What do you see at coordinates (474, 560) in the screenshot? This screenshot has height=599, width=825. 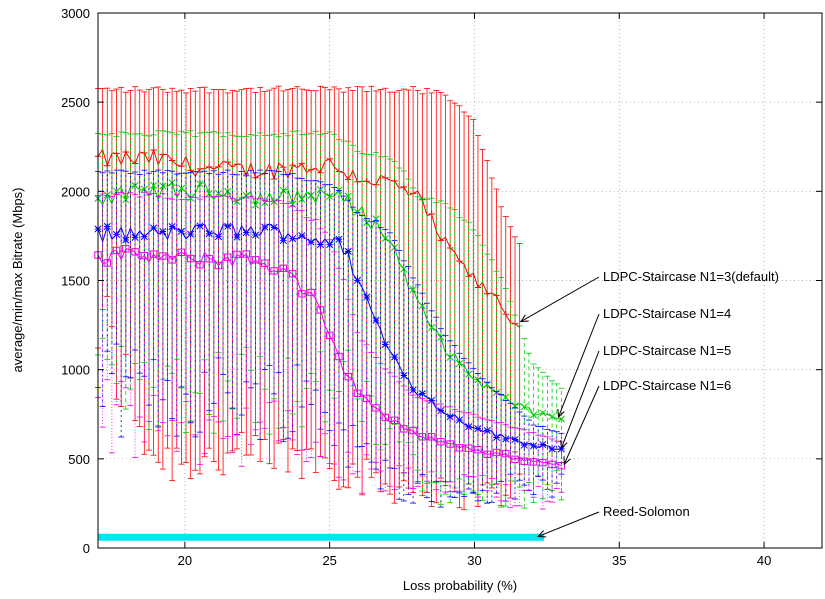 I see `x-tick-label: 30` at bounding box center [474, 560].